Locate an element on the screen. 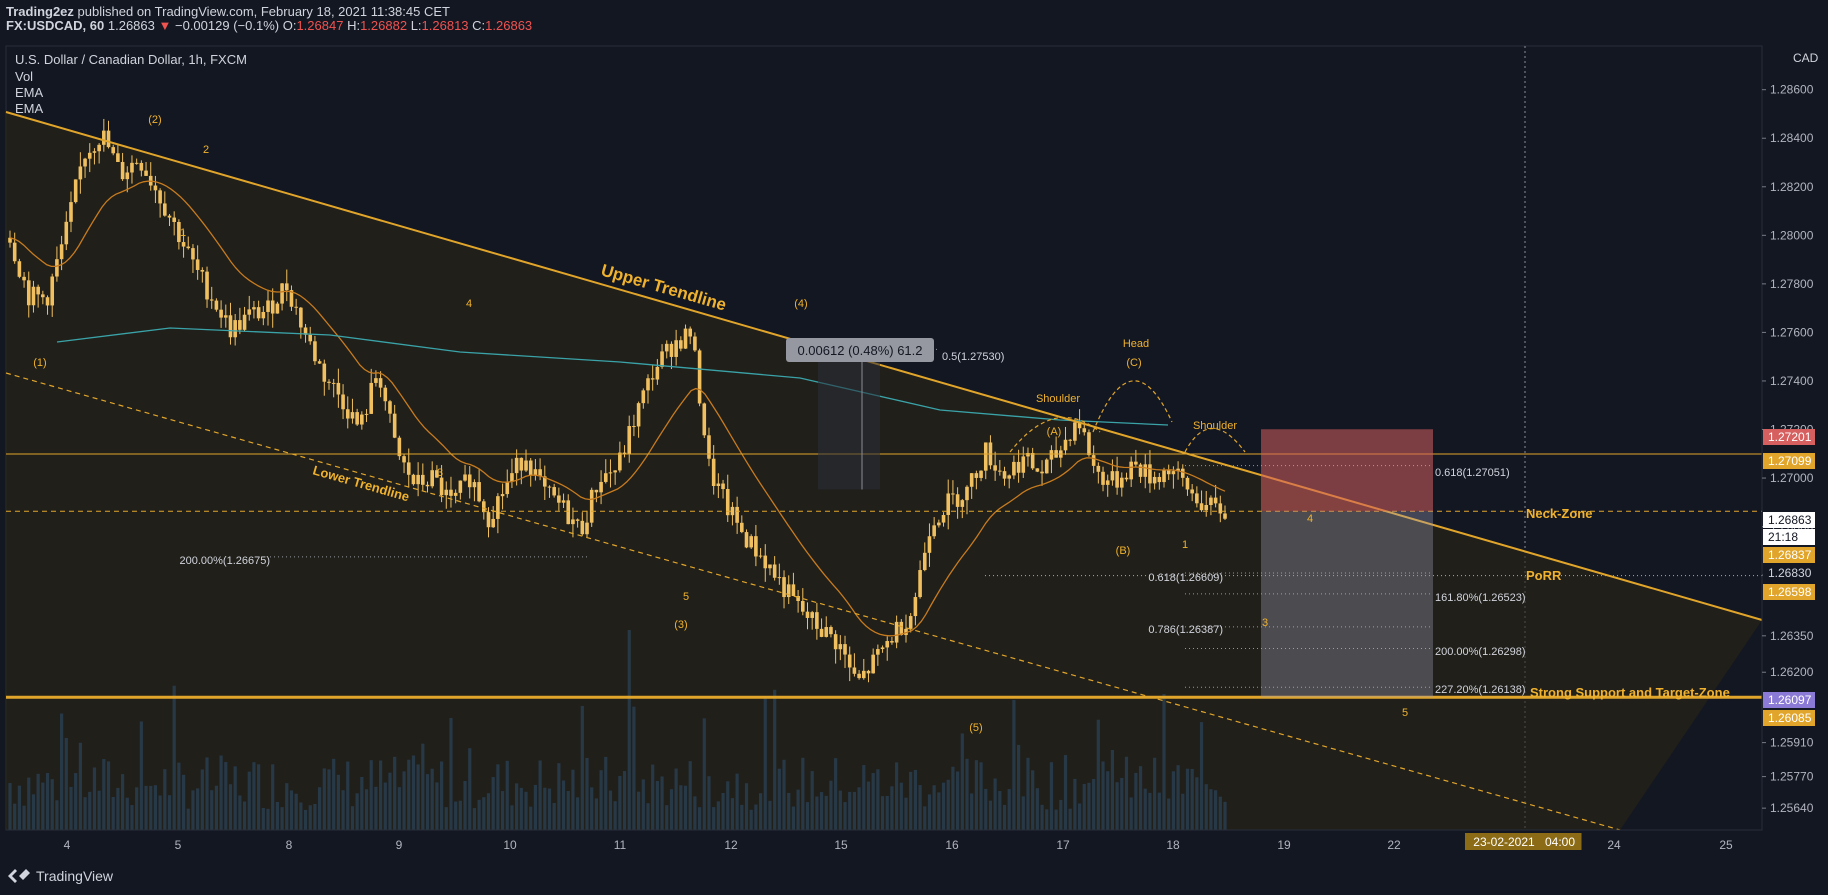 The width and height of the screenshot is (1828, 895). x-tick-label: 8 is located at coordinates (289, 845).